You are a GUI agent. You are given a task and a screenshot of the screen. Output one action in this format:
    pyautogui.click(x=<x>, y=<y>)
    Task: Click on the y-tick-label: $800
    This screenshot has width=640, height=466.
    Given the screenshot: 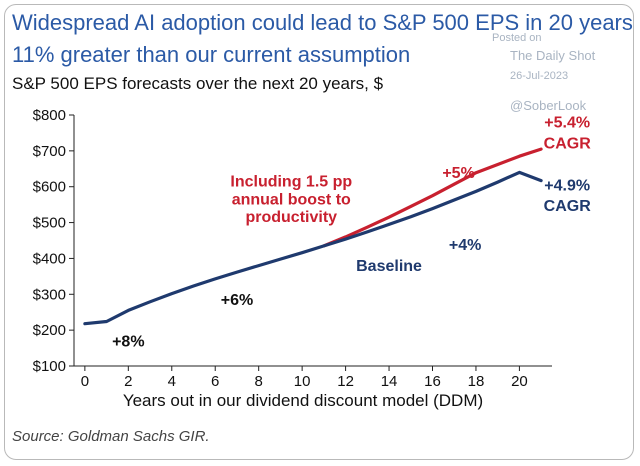 What is the action you would take?
    pyautogui.click(x=49, y=115)
    